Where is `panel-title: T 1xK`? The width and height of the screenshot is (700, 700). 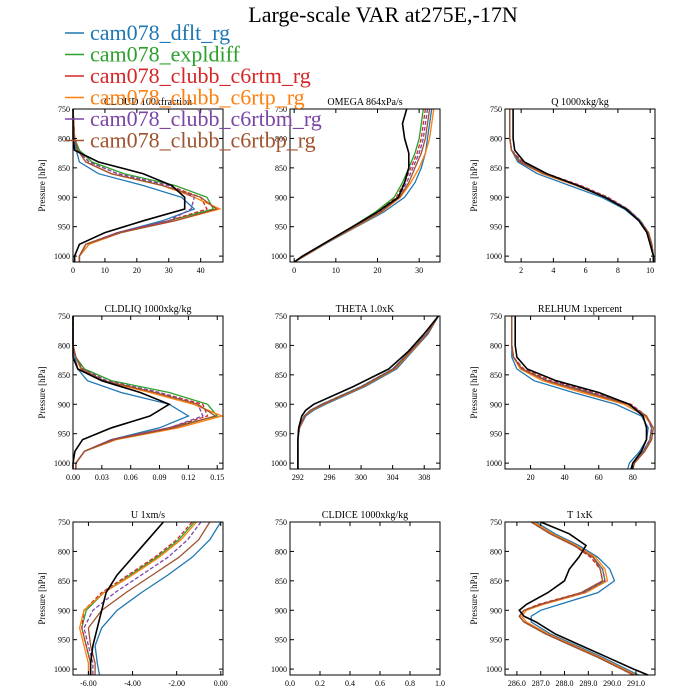 panel-title: T 1xK is located at coordinates (580, 515).